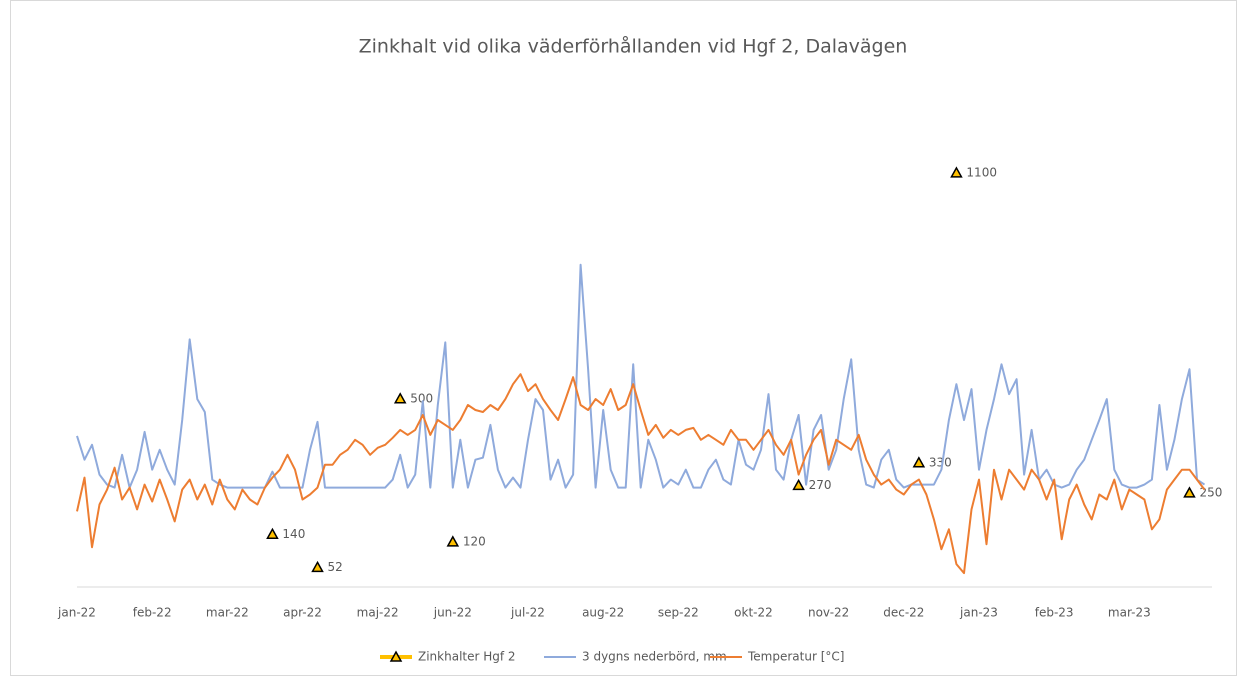 The width and height of the screenshot is (1247, 677). Describe the element at coordinates (678, 613) in the screenshot. I see `x-tick-label: sep-22` at that location.